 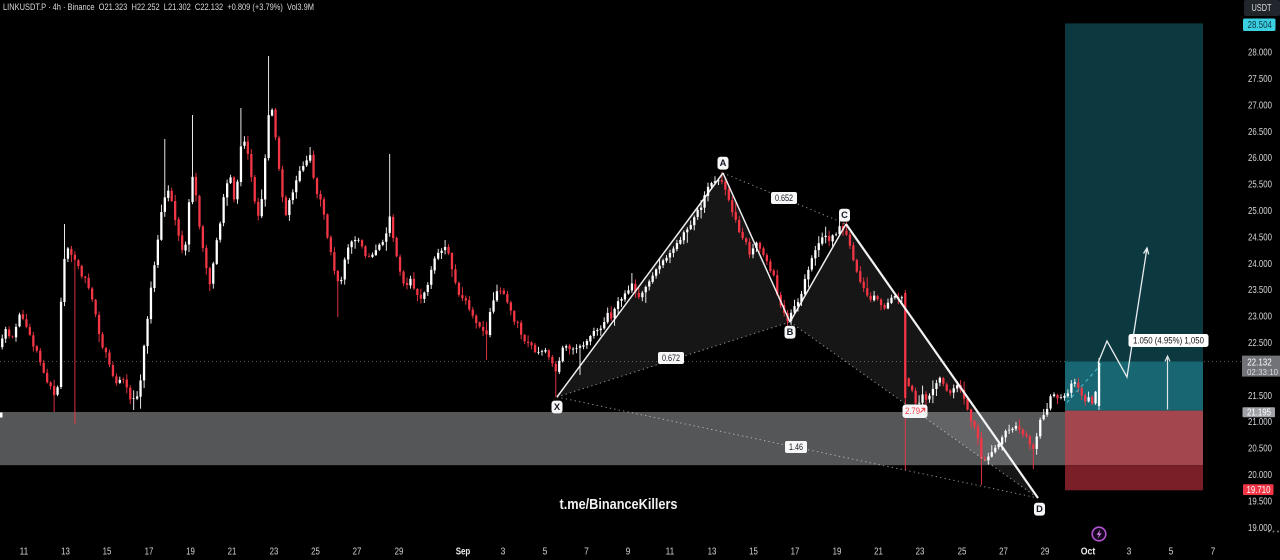 I want to click on svg-text: 28.504, so click(x=1260, y=25).